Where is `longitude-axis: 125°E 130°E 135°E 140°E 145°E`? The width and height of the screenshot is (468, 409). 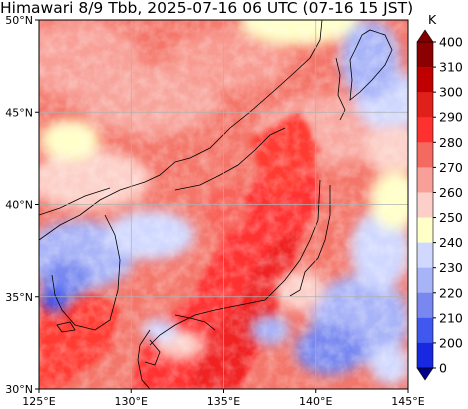
longitude-axis: 125°E 130°E 135°E 140°E 145°E is located at coordinates (223, 398).